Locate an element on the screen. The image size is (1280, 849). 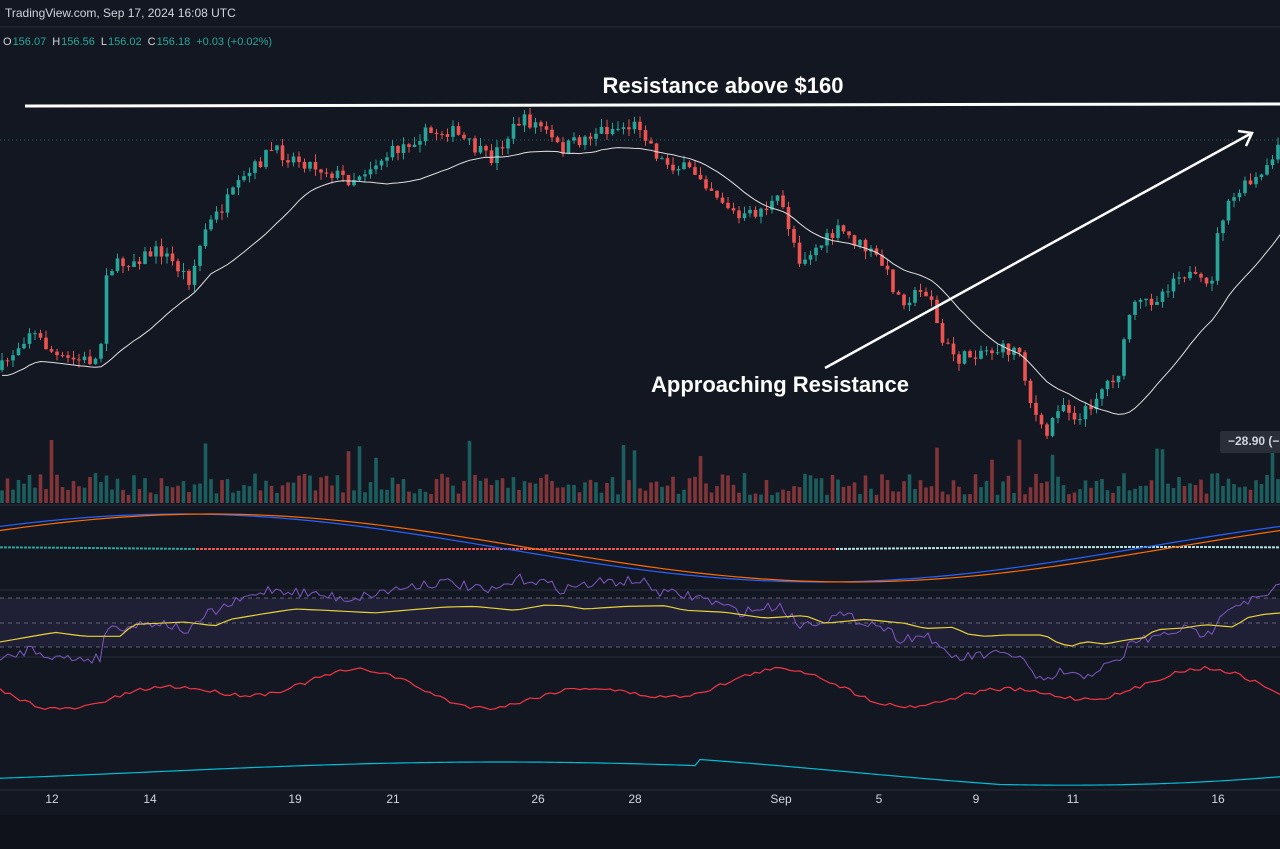
x-axis-label: 14 is located at coordinates (150, 799).